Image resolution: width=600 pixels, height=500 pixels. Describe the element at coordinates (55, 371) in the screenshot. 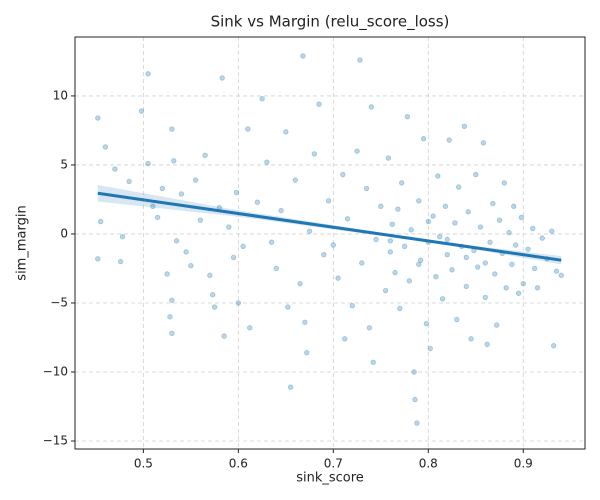

I see `y-tick-label: −10` at that location.